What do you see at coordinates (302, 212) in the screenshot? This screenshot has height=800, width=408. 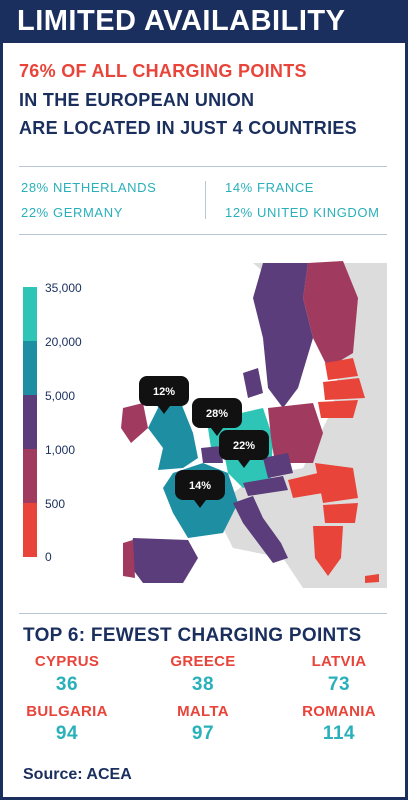 I see `share-united-kingdom: 12% UNITED KINGDOM` at bounding box center [302, 212].